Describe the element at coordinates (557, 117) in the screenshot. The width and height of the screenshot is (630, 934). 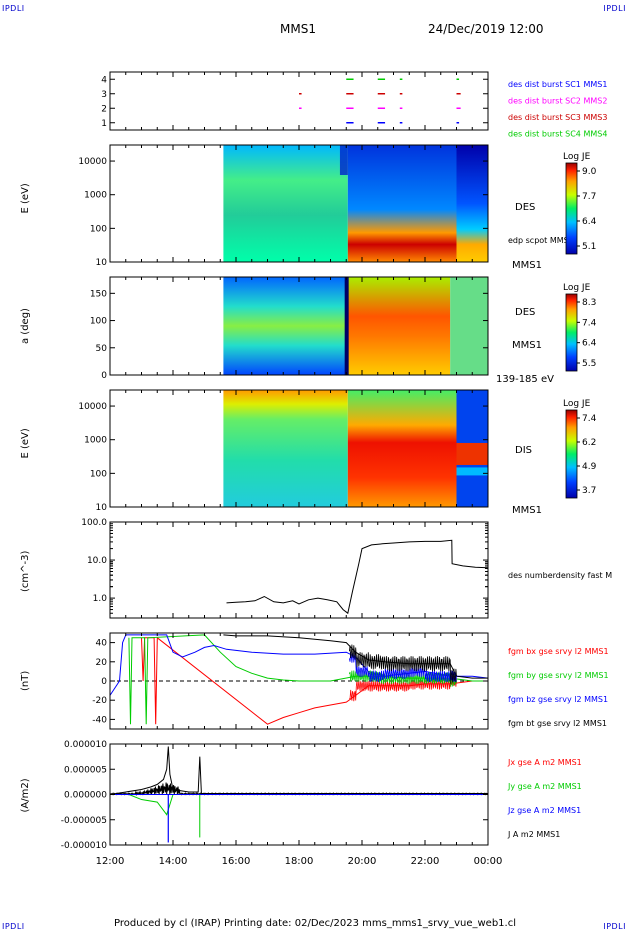
I see `burst-legend-label: des dist burst SC3 MMS3` at that location.